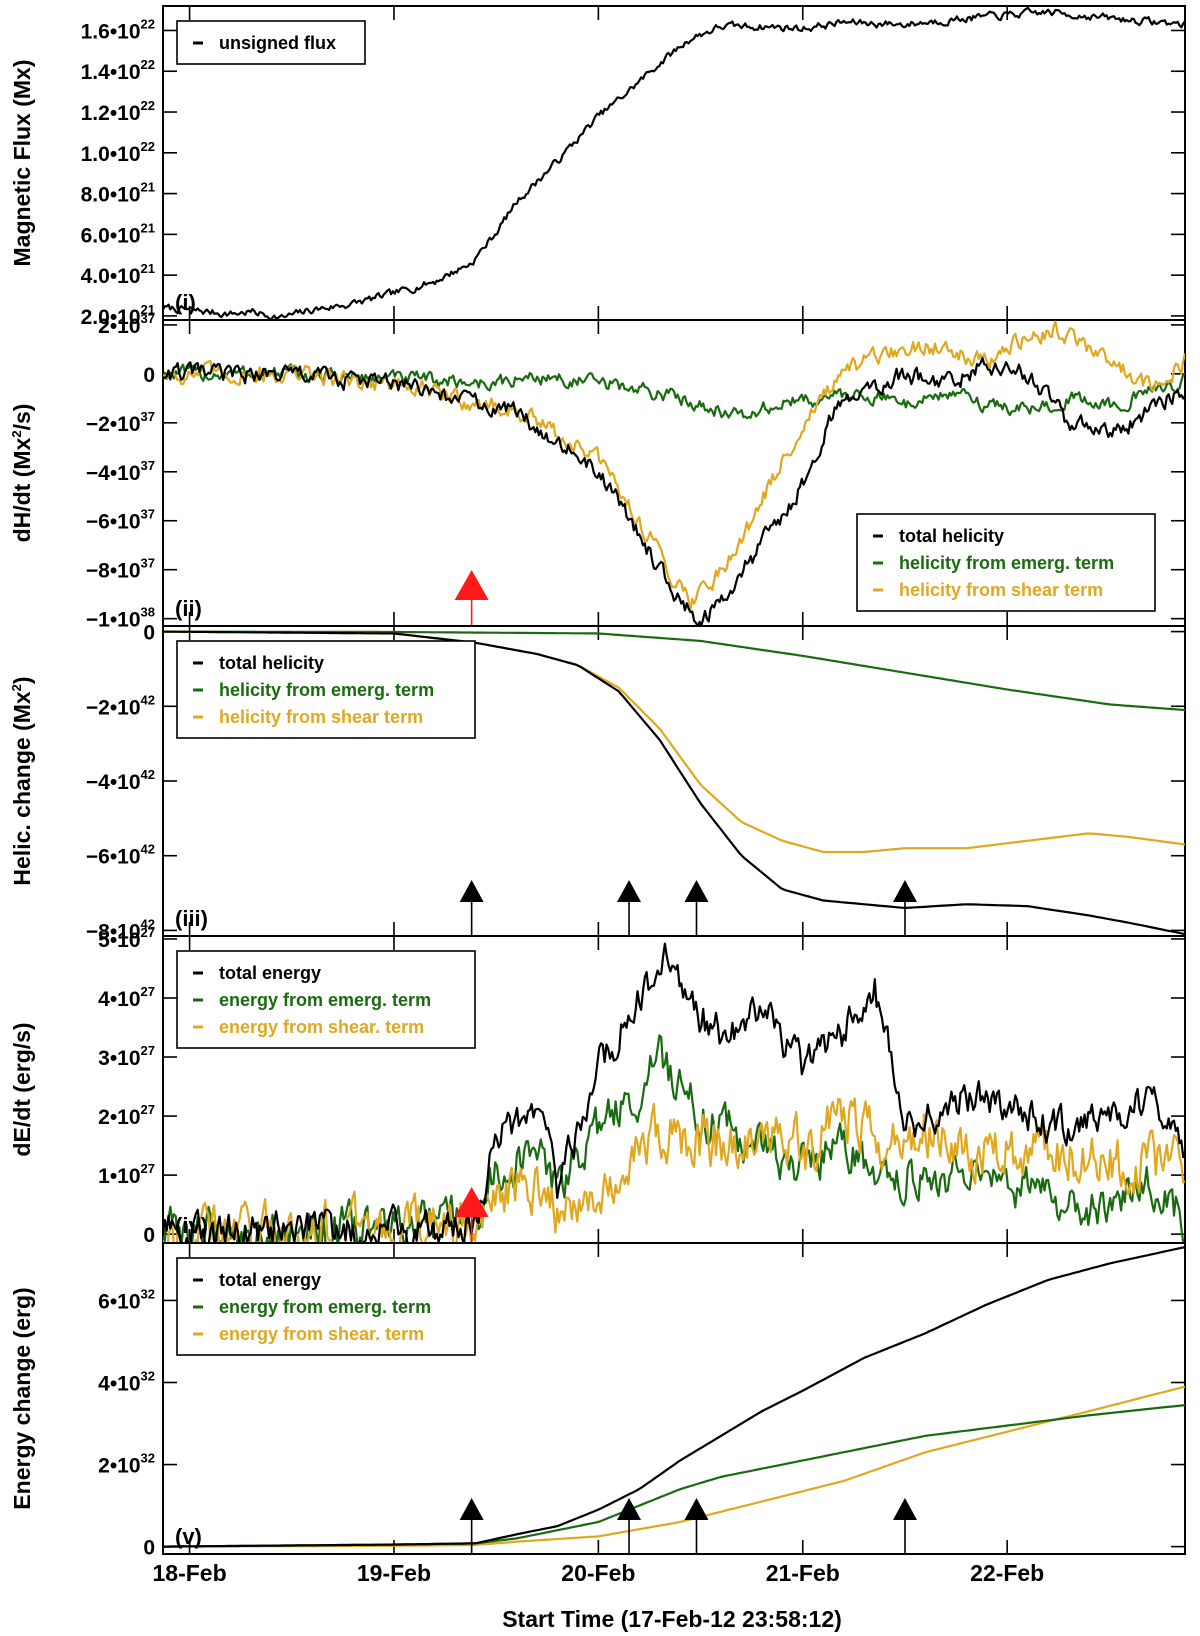 Image resolution: width=1200 pixels, height=1636 pixels. What do you see at coordinates (191, 918) in the screenshot?
I see `panel-label: (iii)` at bounding box center [191, 918].